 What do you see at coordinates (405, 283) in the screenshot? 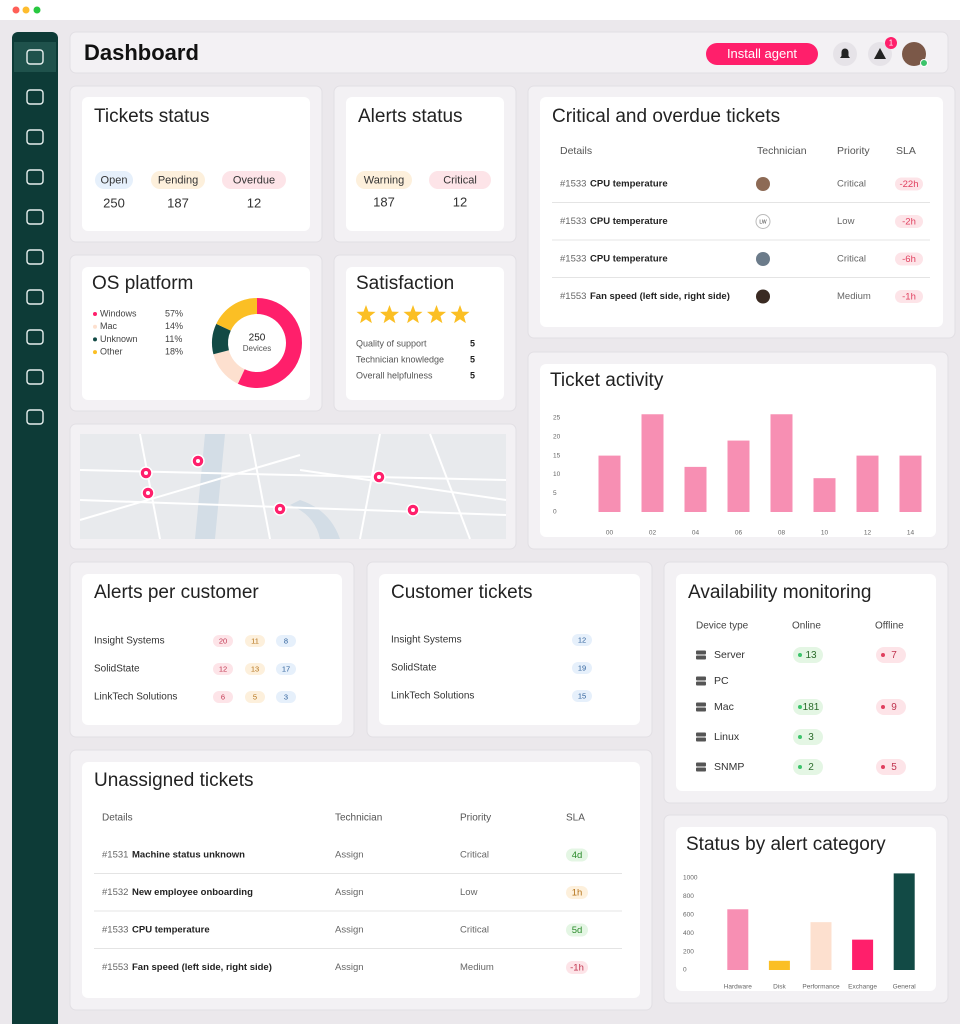
I see `card-title: Satisfaction` at bounding box center [405, 283].